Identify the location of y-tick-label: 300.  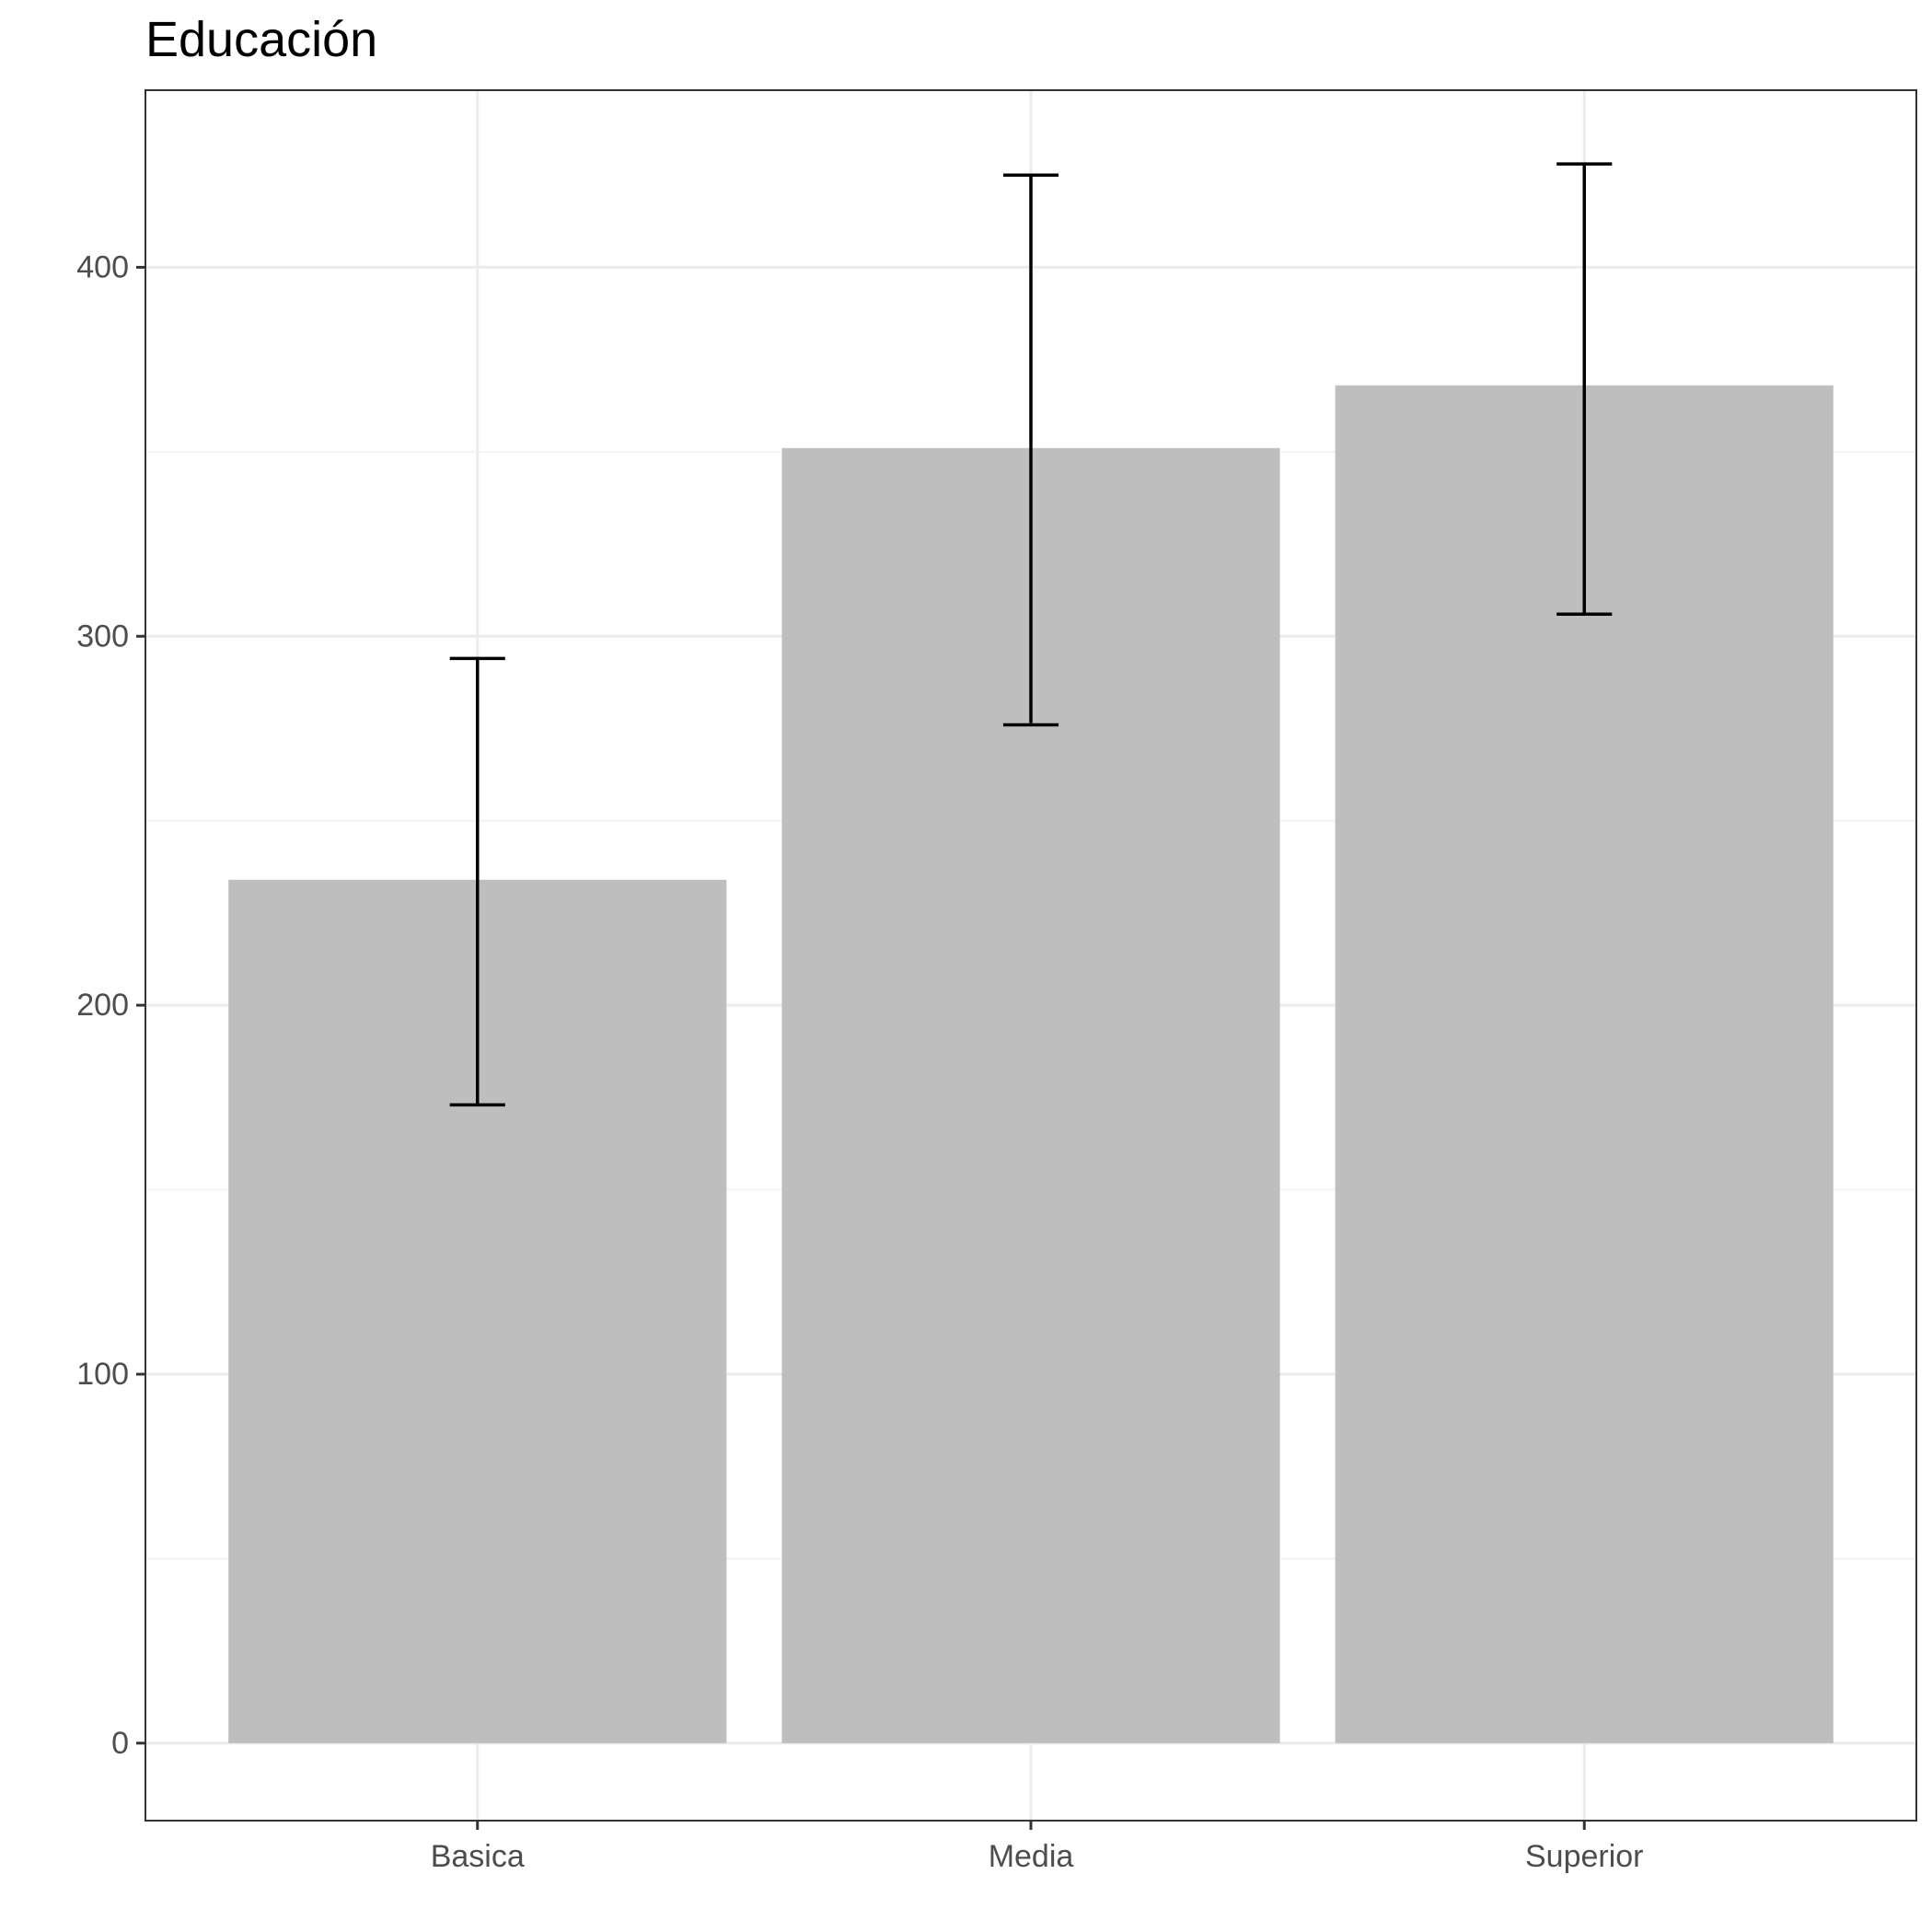
(103, 637).